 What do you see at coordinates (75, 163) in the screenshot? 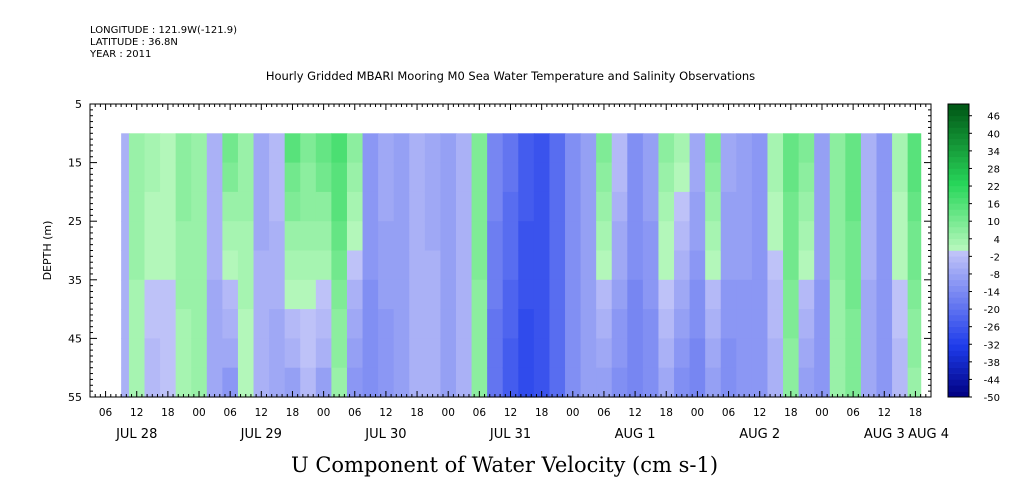
I see `y-tick-label: 15` at bounding box center [75, 163].